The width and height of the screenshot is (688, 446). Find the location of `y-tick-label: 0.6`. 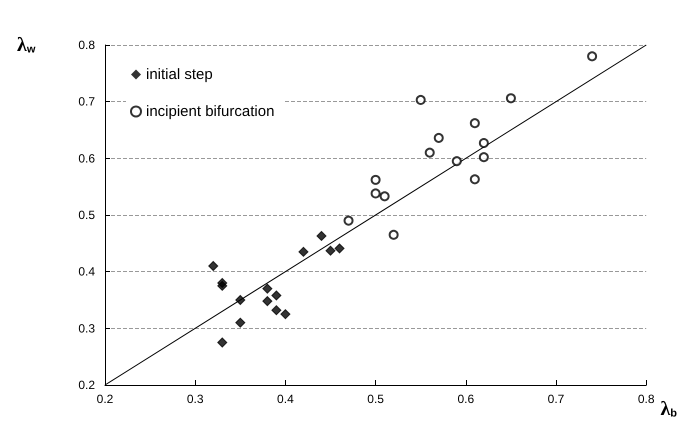

y-tick-label: 0.6 is located at coordinates (87, 158).